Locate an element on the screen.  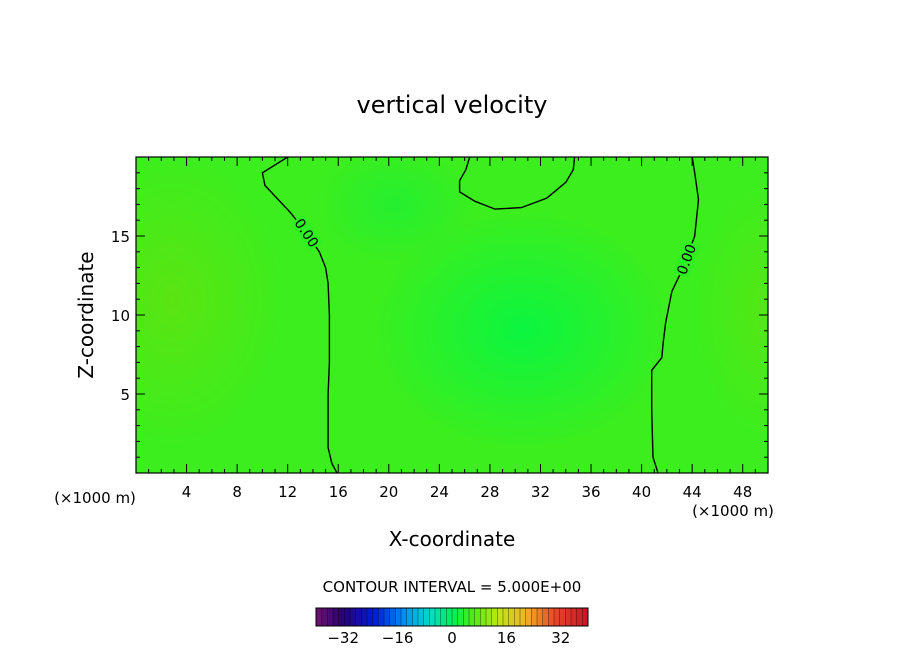
y-tick-labels: 5 10 15 is located at coordinates (120, 316).